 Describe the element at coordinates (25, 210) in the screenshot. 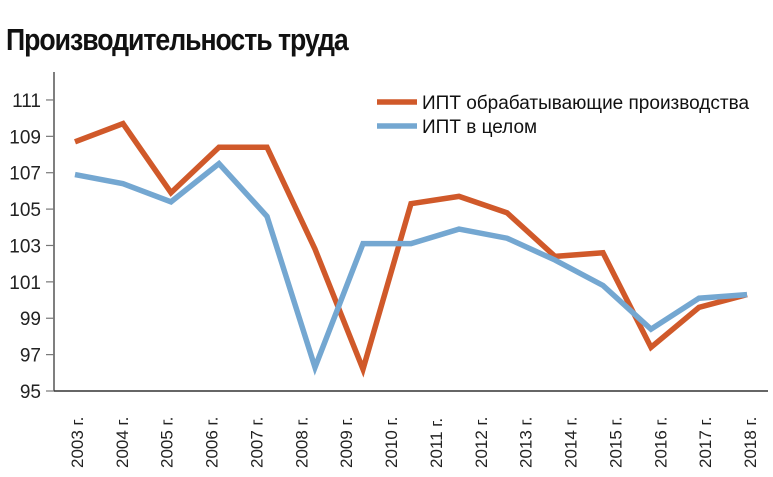

I see `y-tick-label: 105` at that location.